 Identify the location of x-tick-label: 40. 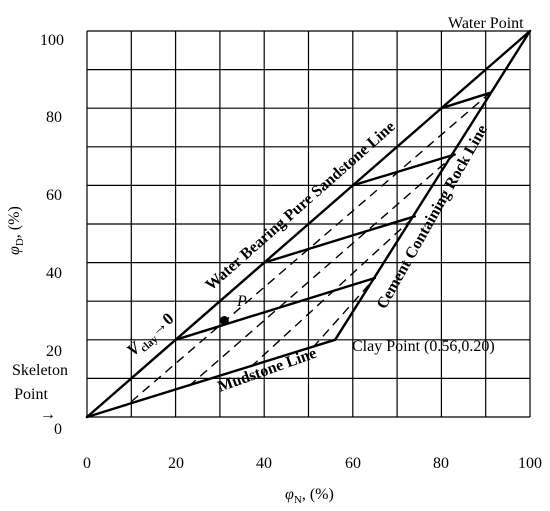
(264, 463).